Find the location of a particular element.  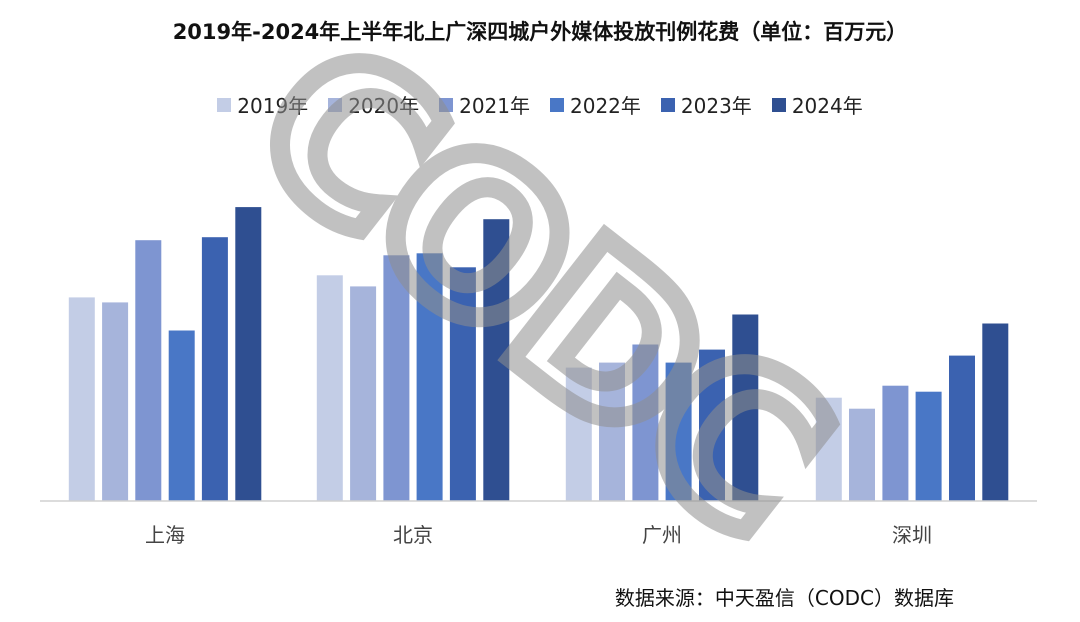

chart-legend: 2019年 2020年 2021年 2022年 2023年 2024年 is located at coordinates (540, 104).